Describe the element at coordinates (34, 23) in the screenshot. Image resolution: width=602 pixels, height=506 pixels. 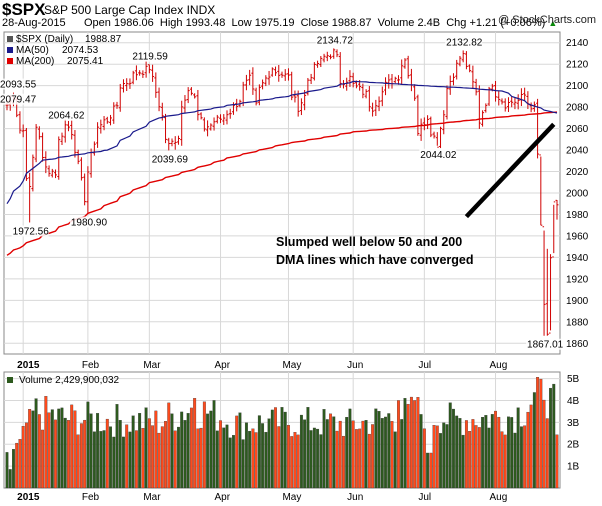
I see `quote-date: 28-Aug-2015` at that location.